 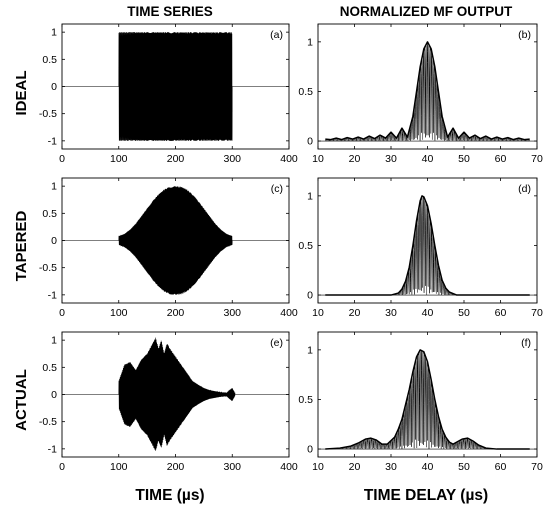 What do you see at coordinates (276, 343) in the screenshot?
I see `panel-label: (e)` at bounding box center [276, 343].